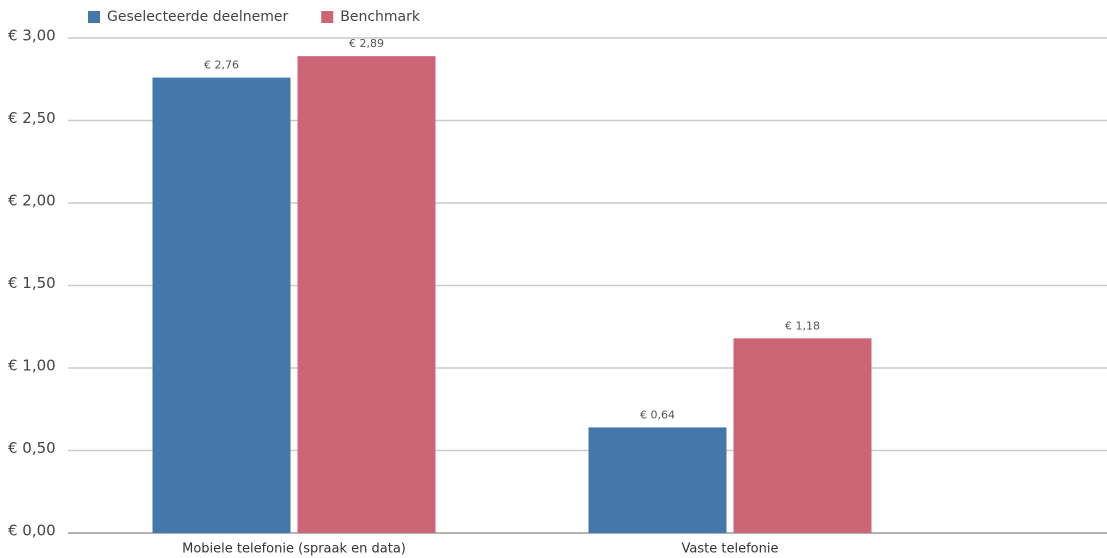 Image resolution: width=1107 pixels, height=558 pixels. Describe the element at coordinates (32, 201) in the screenshot. I see `y-tick-label: € 2,00` at that location.